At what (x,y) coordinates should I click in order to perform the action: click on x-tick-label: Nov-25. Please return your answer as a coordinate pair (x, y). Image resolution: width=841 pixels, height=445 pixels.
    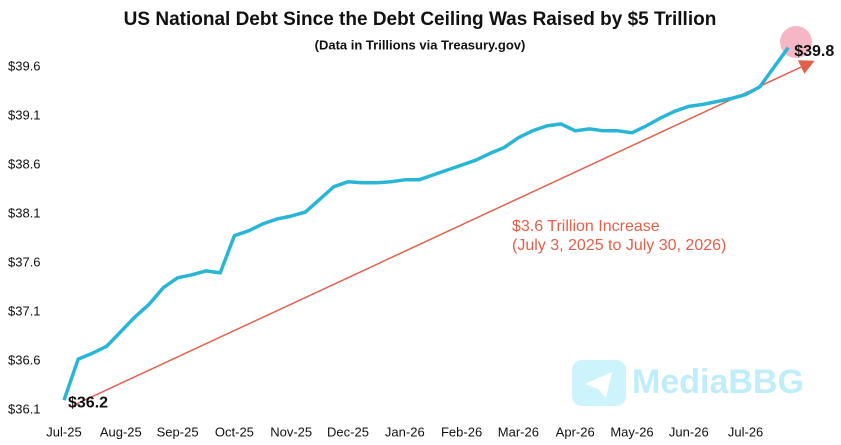
    Looking at the image, I should click on (291, 431).